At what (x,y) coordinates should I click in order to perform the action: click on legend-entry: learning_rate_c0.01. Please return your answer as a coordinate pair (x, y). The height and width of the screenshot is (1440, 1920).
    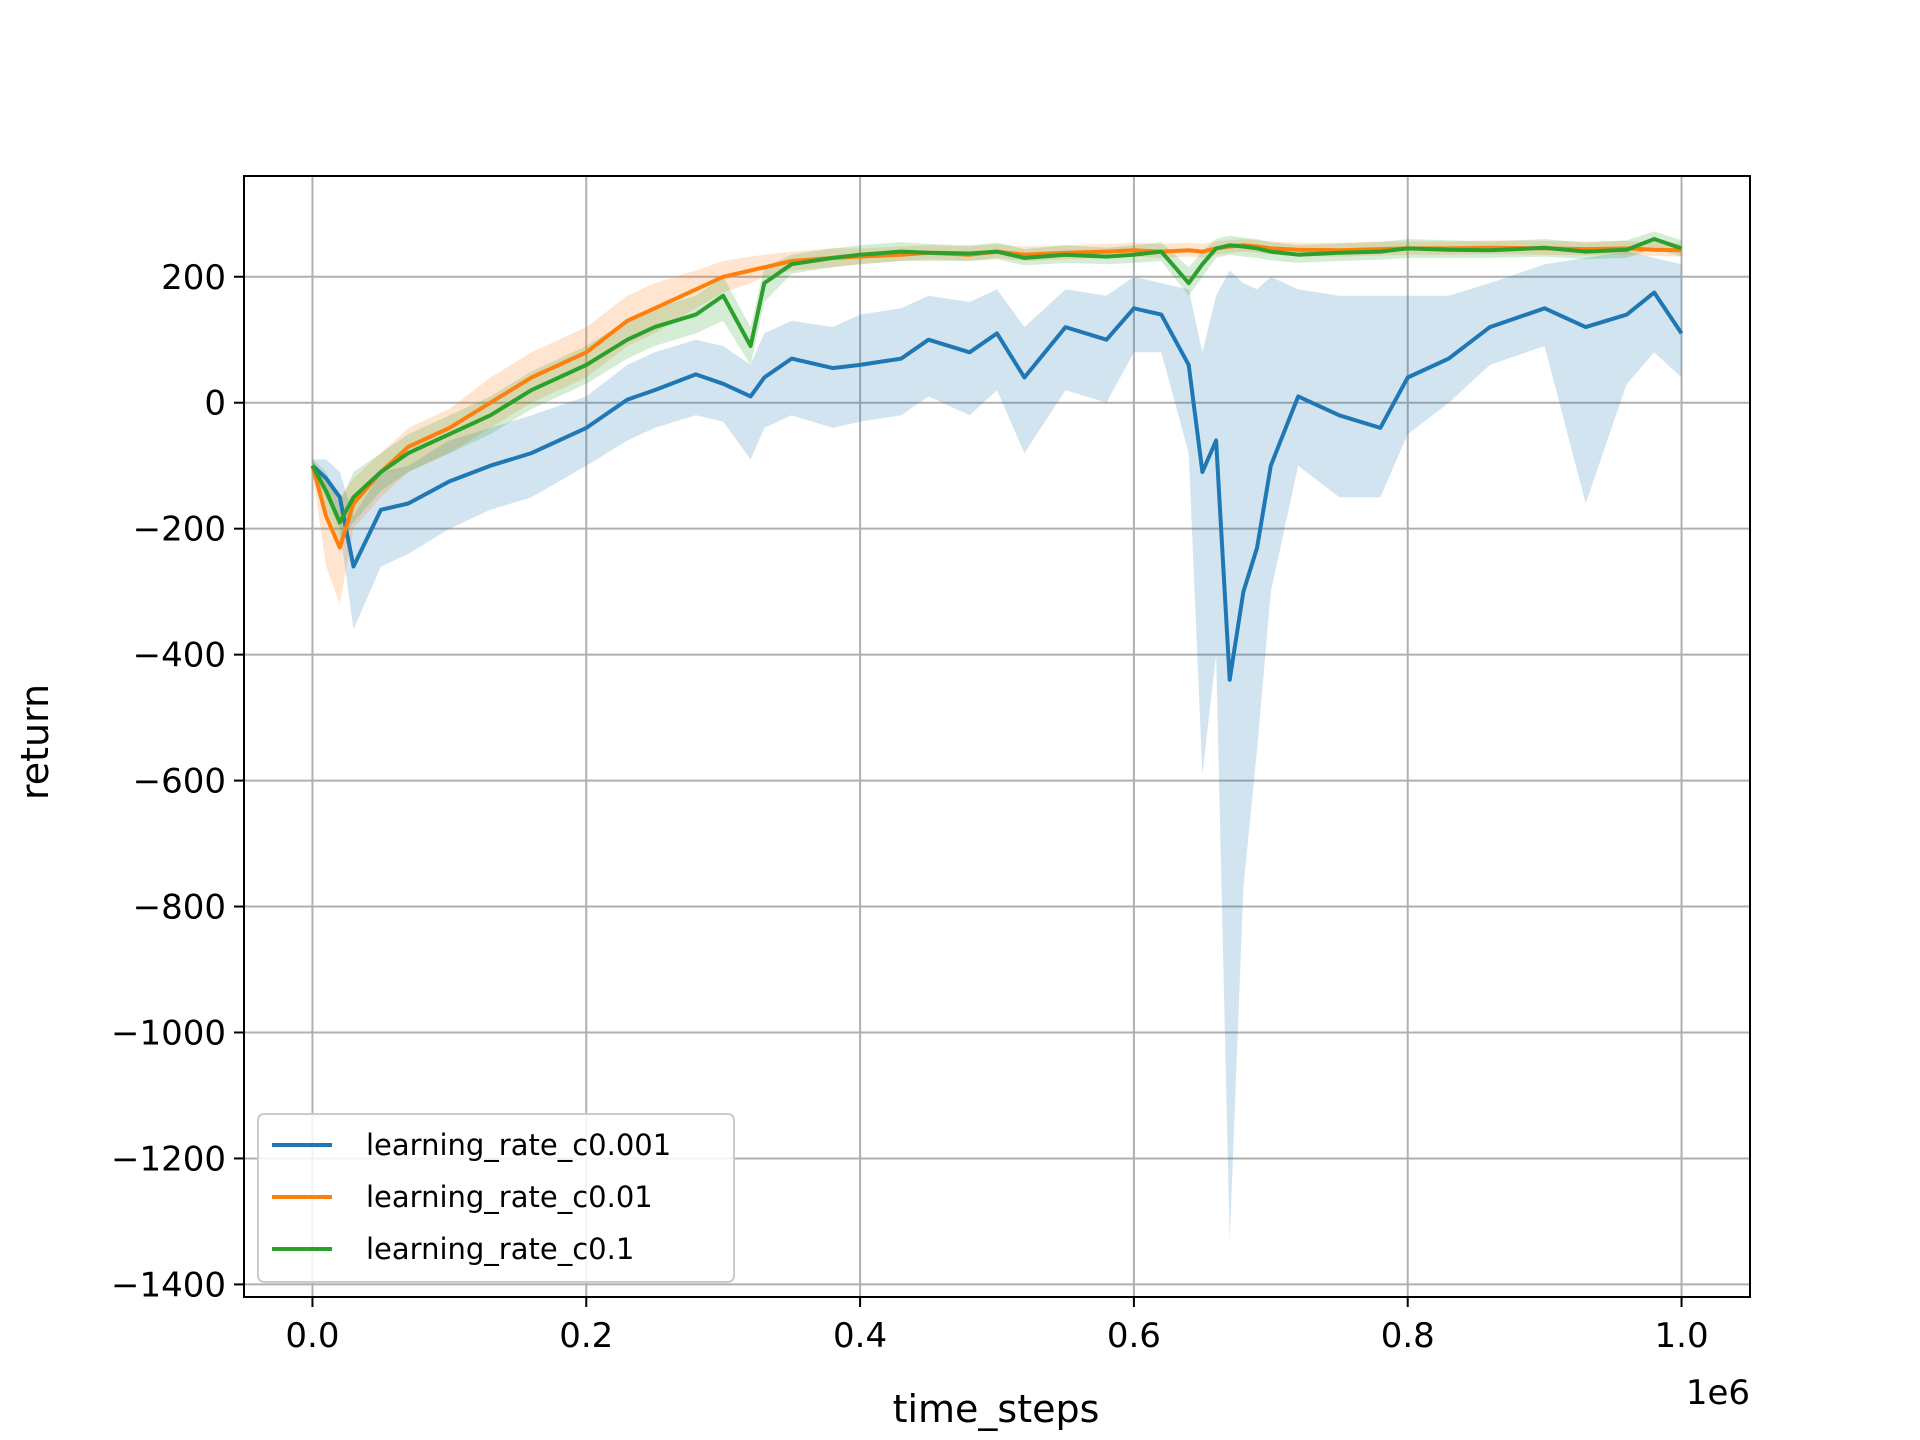
    Looking at the image, I should click on (509, 1197).